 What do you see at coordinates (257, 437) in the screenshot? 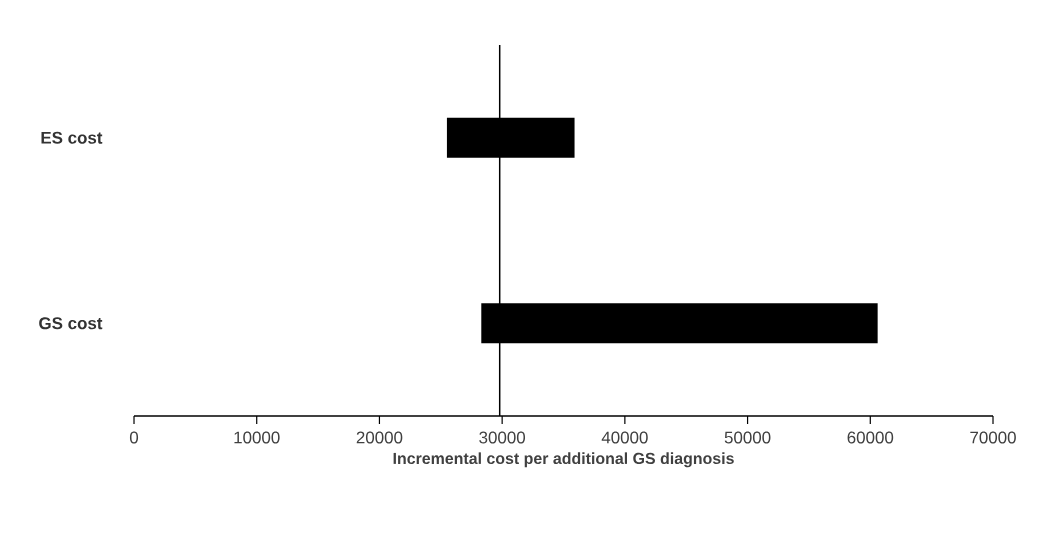
I see `x-tick-label: 10000` at bounding box center [257, 437].